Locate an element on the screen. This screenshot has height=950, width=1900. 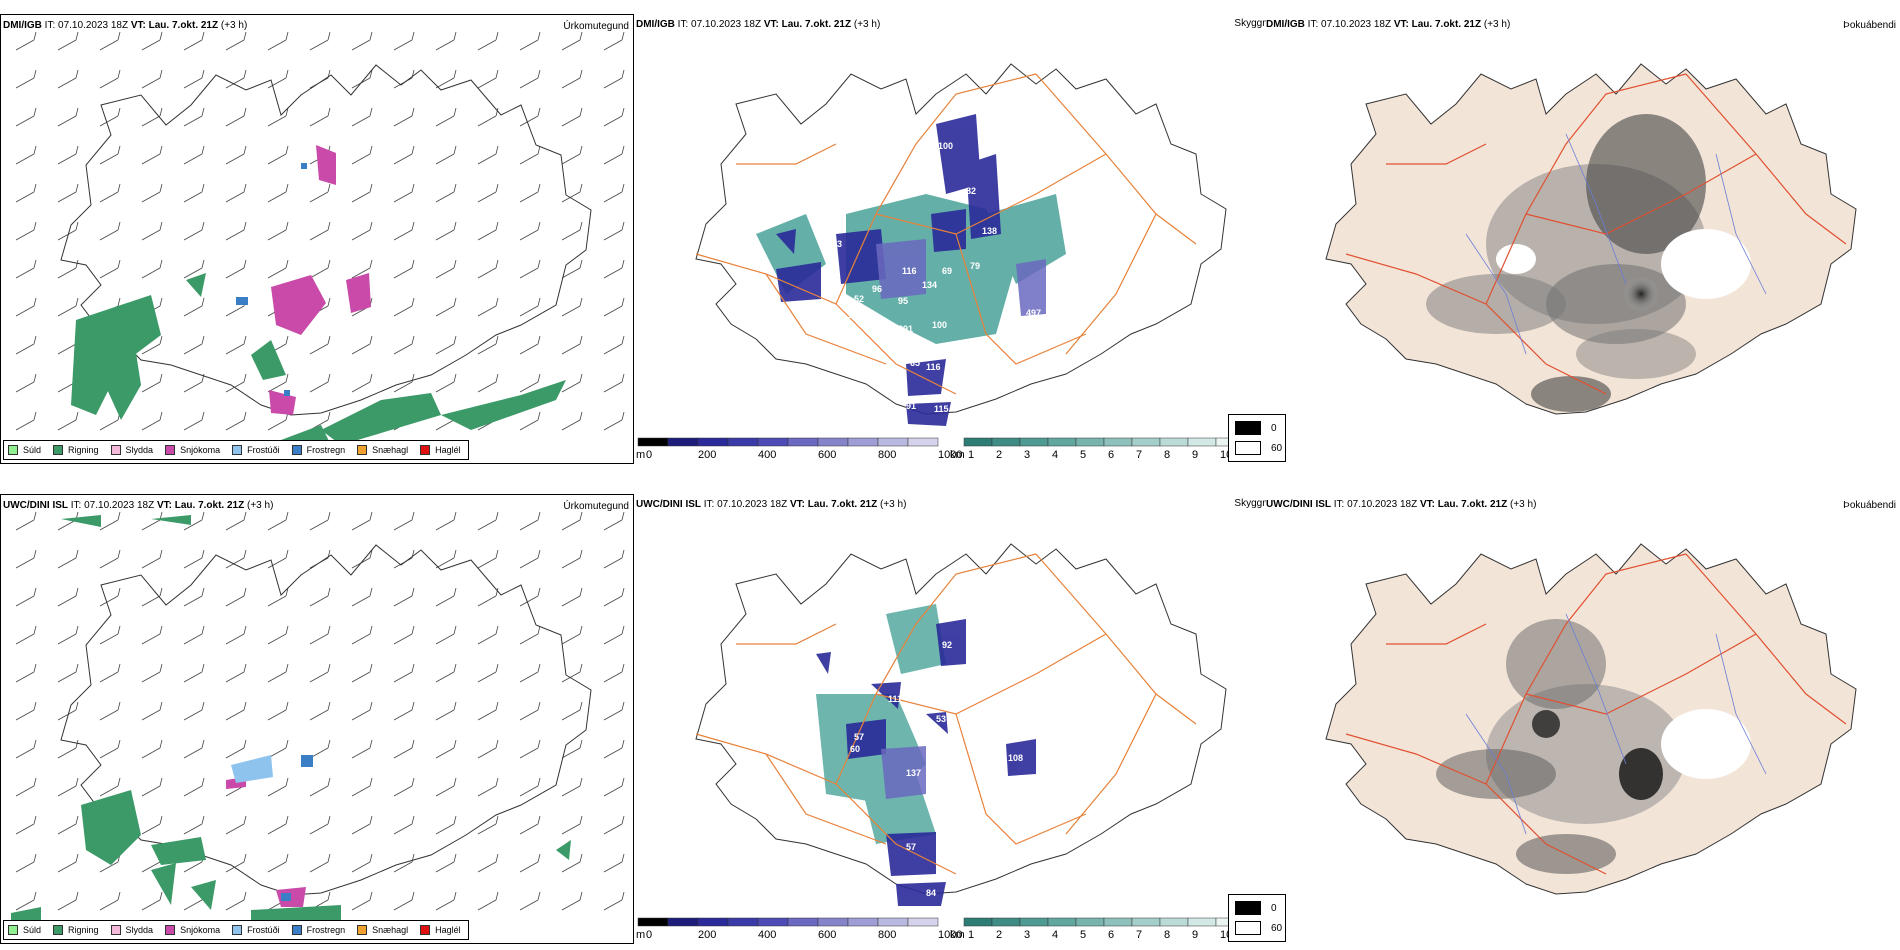
vis-label: 79 is located at coordinates (975, 266).